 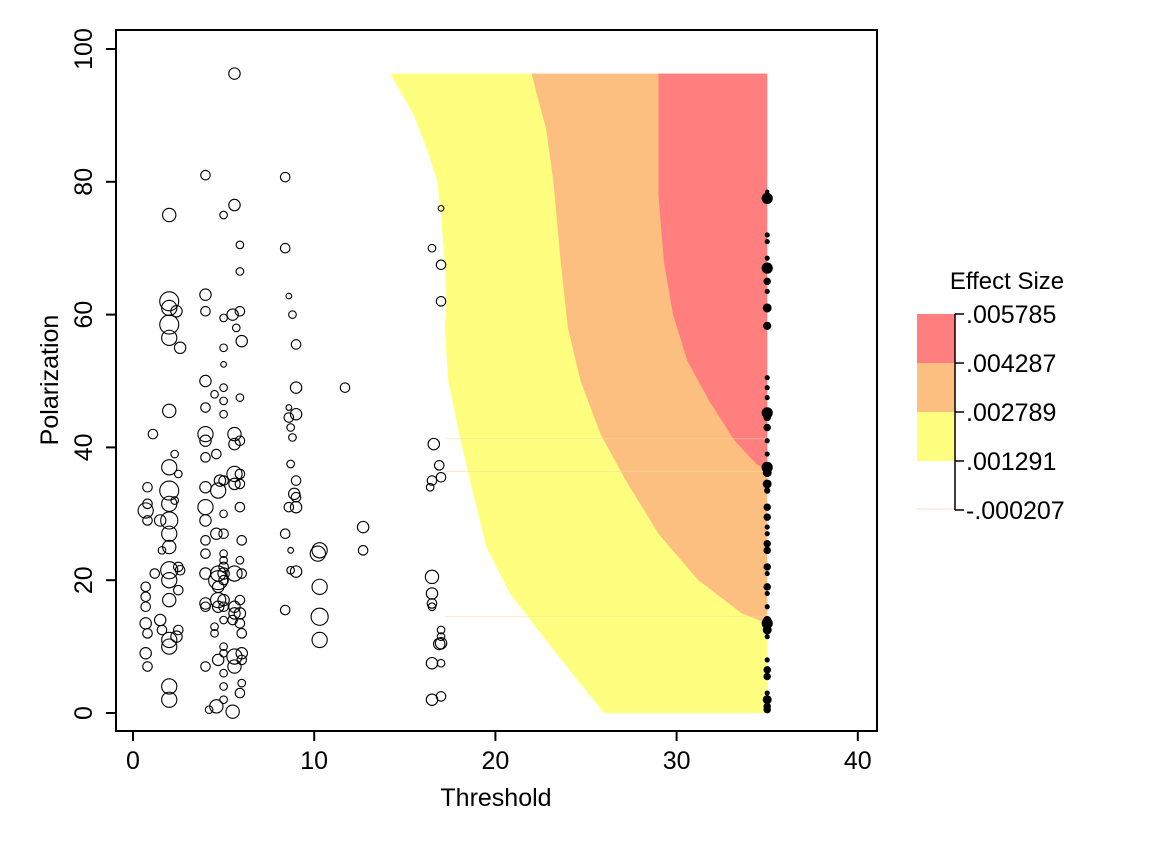 What do you see at coordinates (858, 761) in the screenshot?
I see `x-tick-label: 40` at bounding box center [858, 761].